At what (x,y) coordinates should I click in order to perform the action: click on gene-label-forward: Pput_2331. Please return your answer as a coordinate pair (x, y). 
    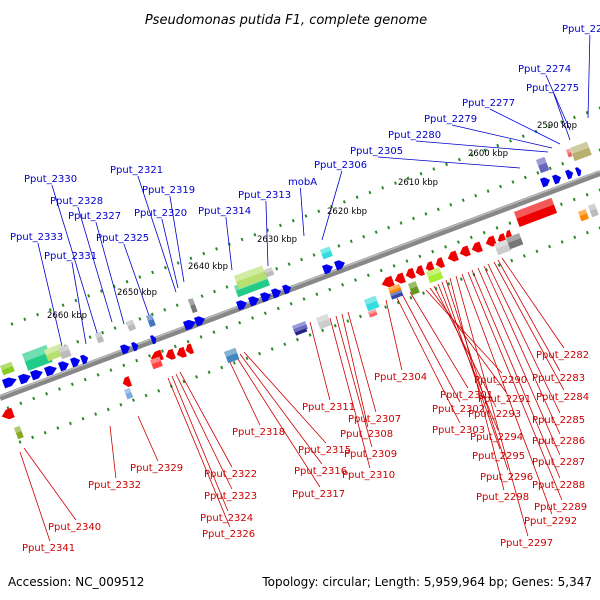
    Looking at the image, I should click on (70, 256).